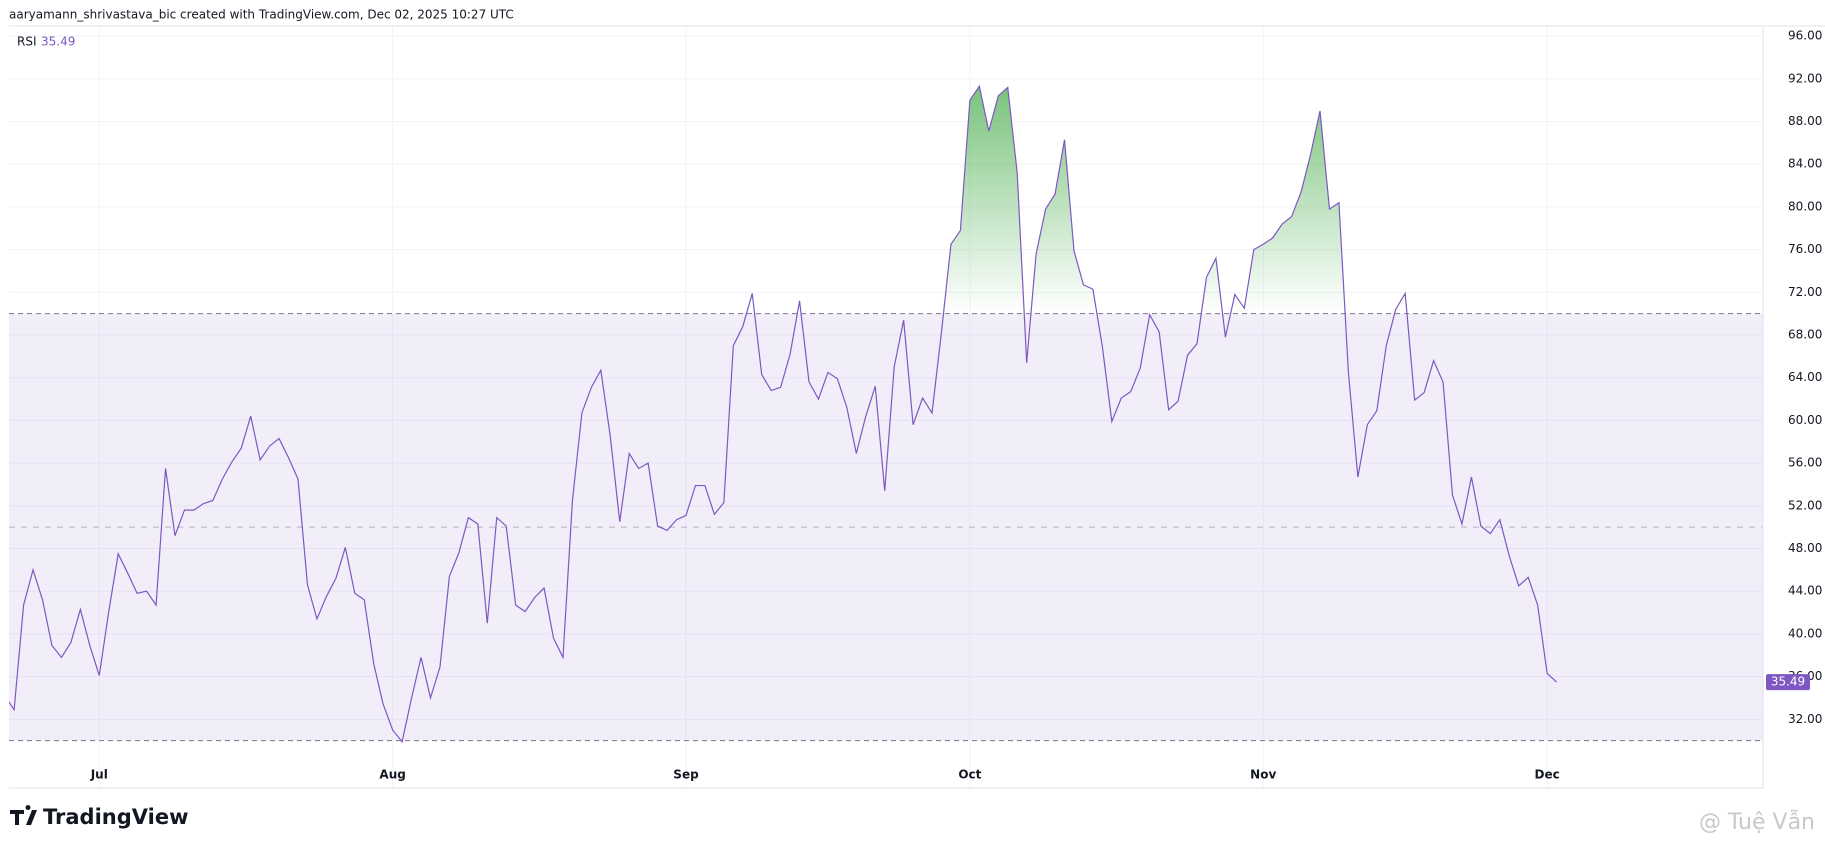 The height and width of the screenshot is (853, 1825). I want to click on logo-icon, so click(23, 814).